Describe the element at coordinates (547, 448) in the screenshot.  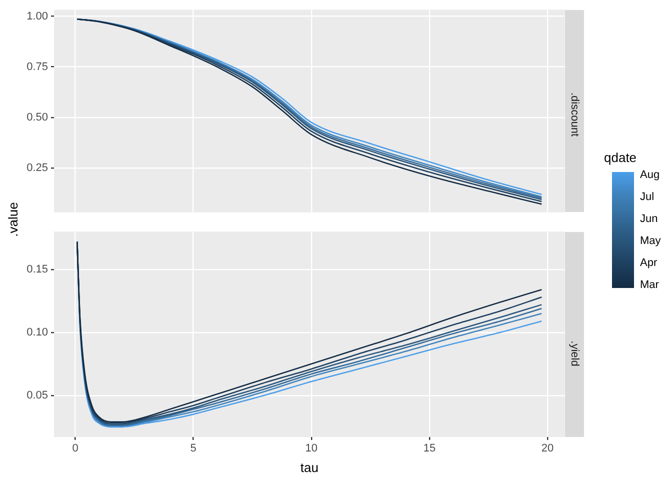
I see `x-tick-label: 20` at that location.